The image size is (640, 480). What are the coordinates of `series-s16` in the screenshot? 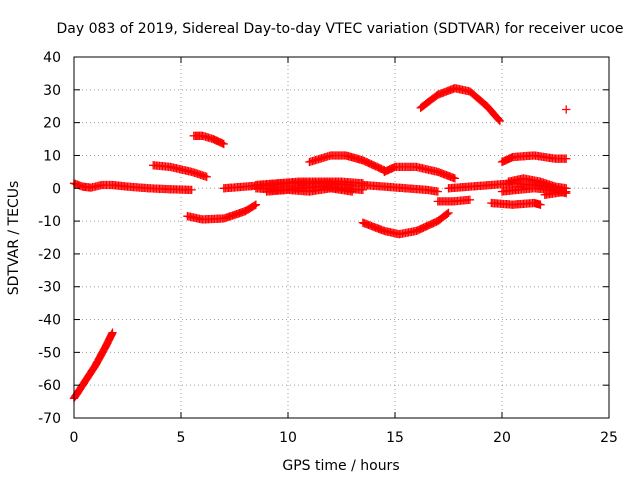 It's located at (460, 105).